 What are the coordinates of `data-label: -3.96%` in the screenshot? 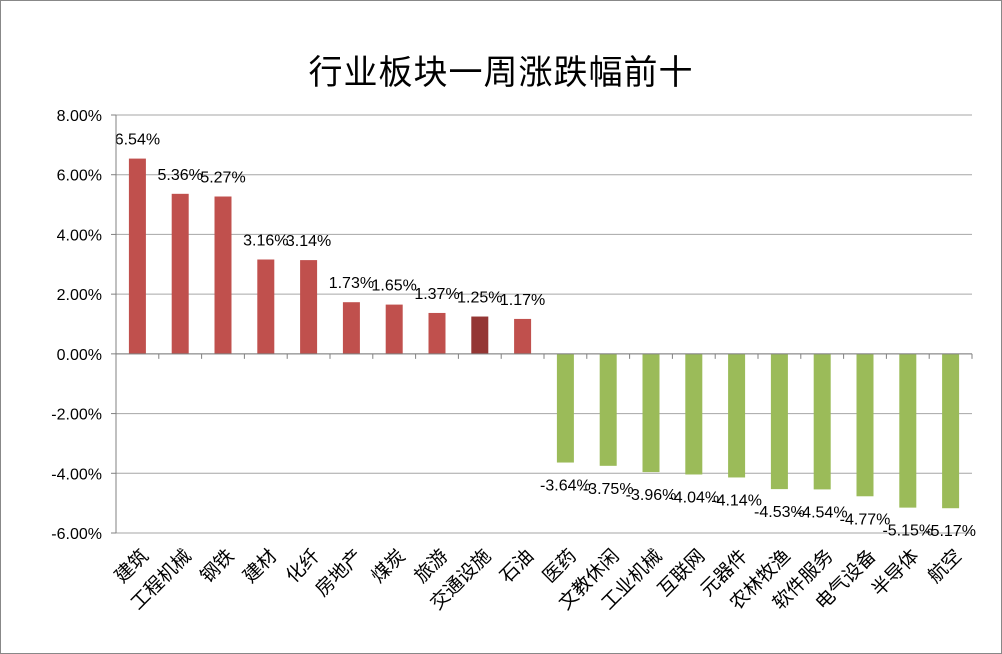 It's located at (651, 495).